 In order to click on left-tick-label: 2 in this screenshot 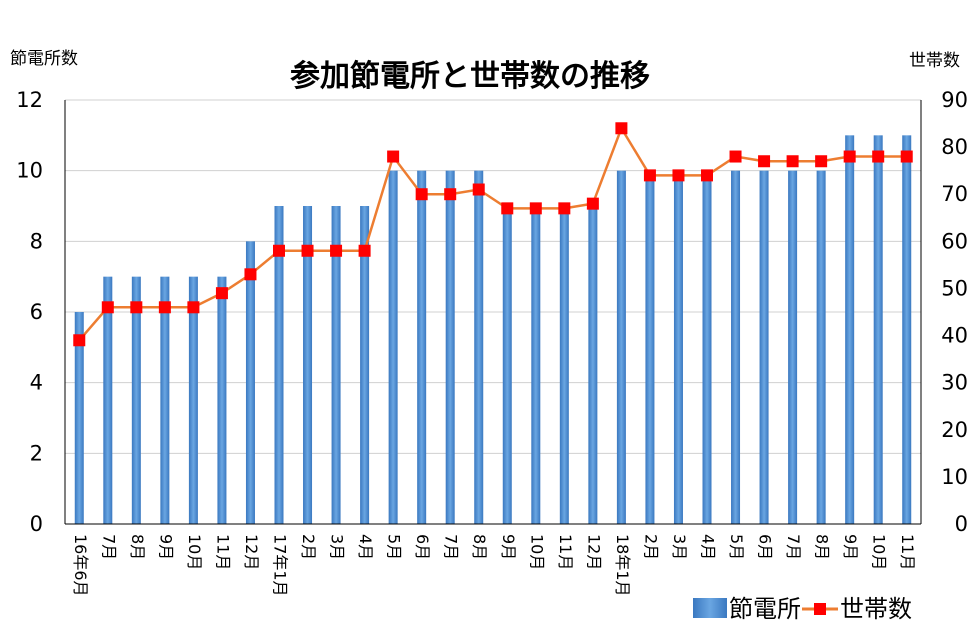, I will do `click(36, 453)`.